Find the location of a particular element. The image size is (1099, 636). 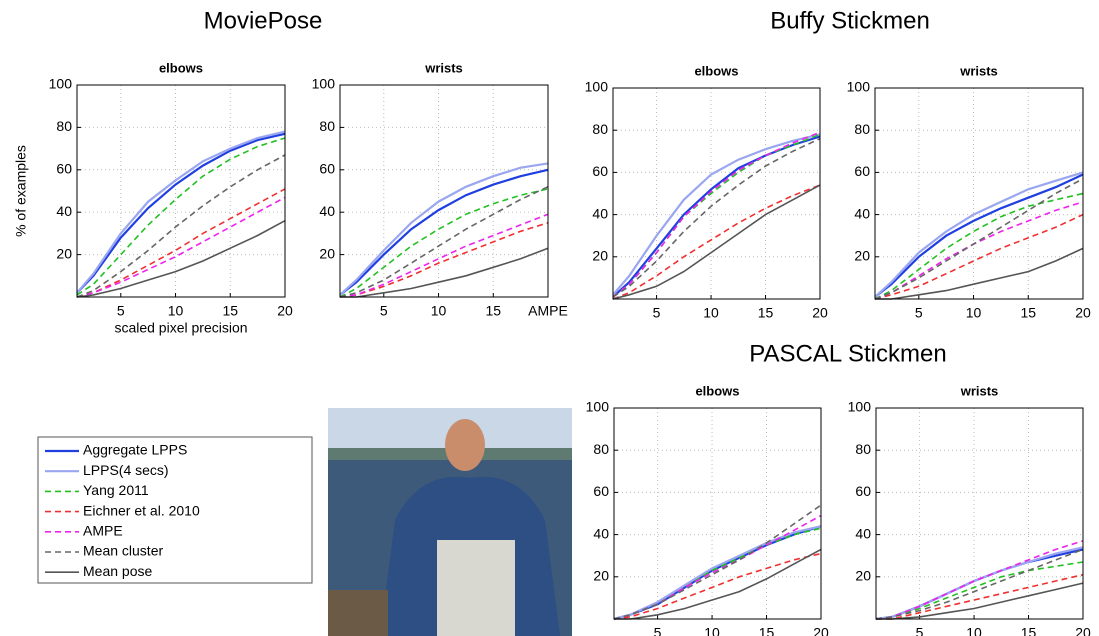

legend-label: LPPS(4 secs) is located at coordinates (126, 470).